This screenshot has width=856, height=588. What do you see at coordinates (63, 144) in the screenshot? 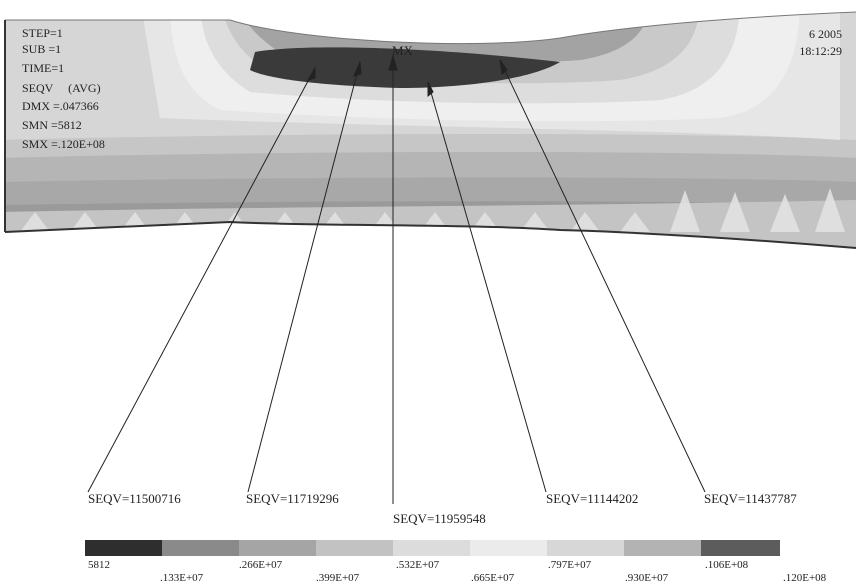
I see `info-smx: SMX =.120E+08` at bounding box center [63, 144].